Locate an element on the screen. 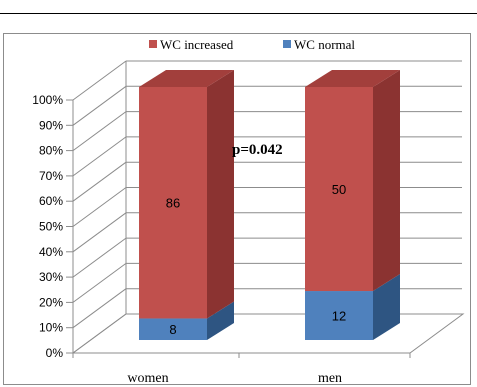 The width and height of the screenshot is (477, 387). bar-women-wc-increased is located at coordinates (173, 203).